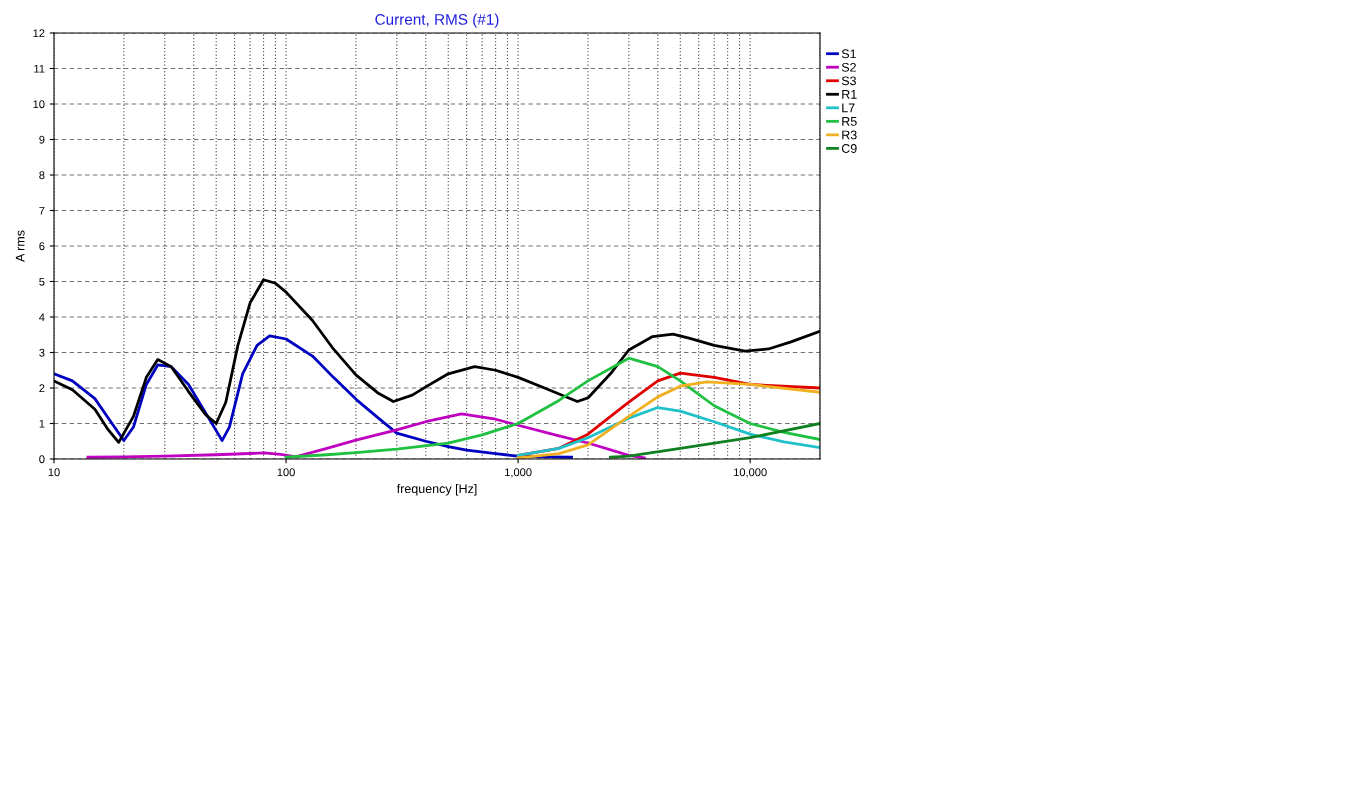  I want to click on legend-label: R1, so click(849, 94).